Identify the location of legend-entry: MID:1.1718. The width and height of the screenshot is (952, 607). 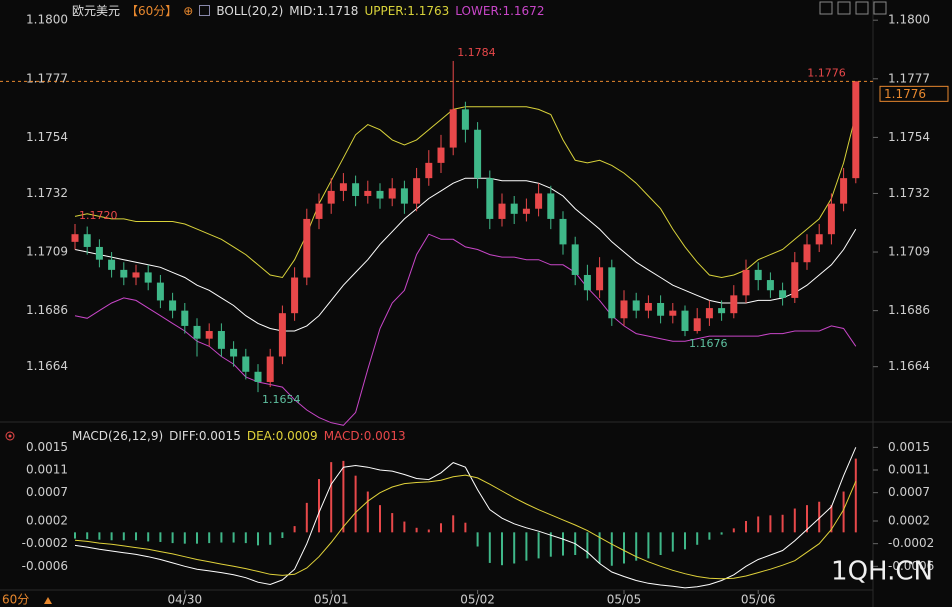
(324, 10).